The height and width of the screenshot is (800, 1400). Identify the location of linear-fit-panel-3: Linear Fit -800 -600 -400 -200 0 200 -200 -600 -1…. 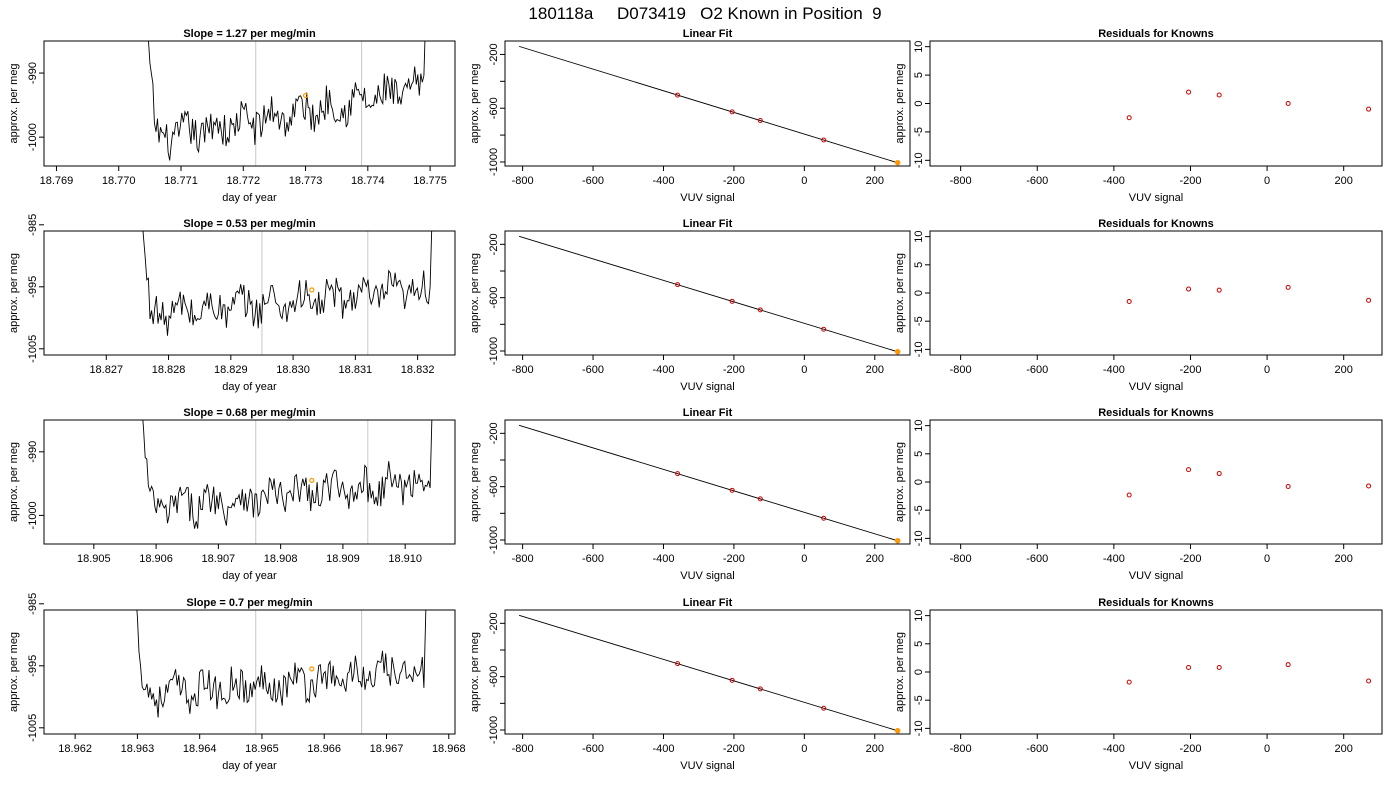
(690, 494).